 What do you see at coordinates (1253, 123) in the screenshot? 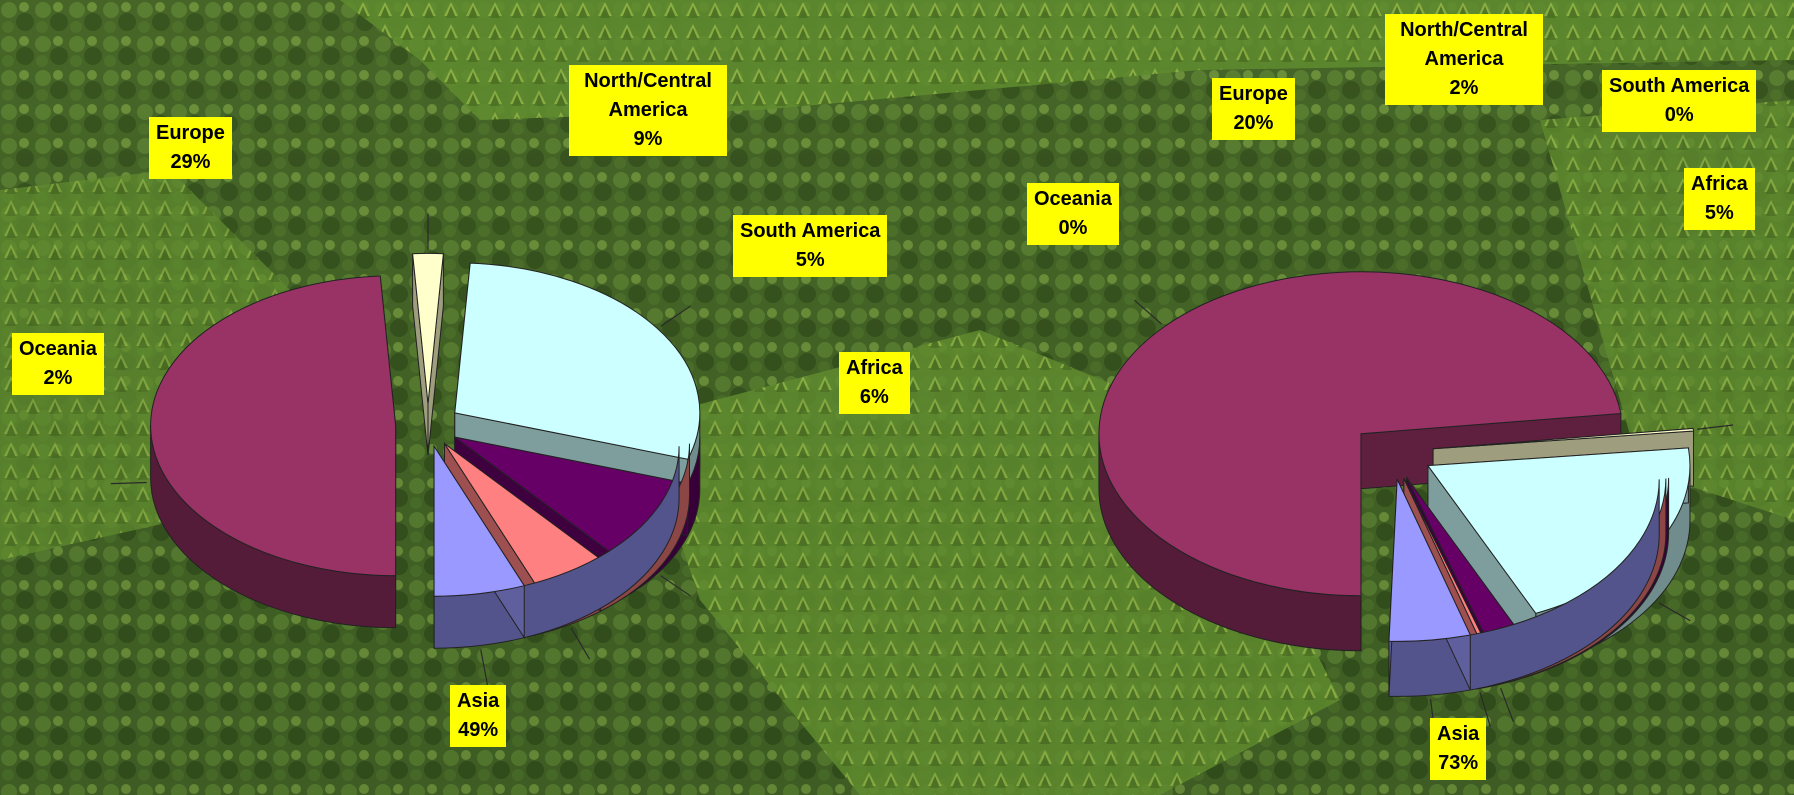
I see `label-pct: 20%` at bounding box center [1253, 123].